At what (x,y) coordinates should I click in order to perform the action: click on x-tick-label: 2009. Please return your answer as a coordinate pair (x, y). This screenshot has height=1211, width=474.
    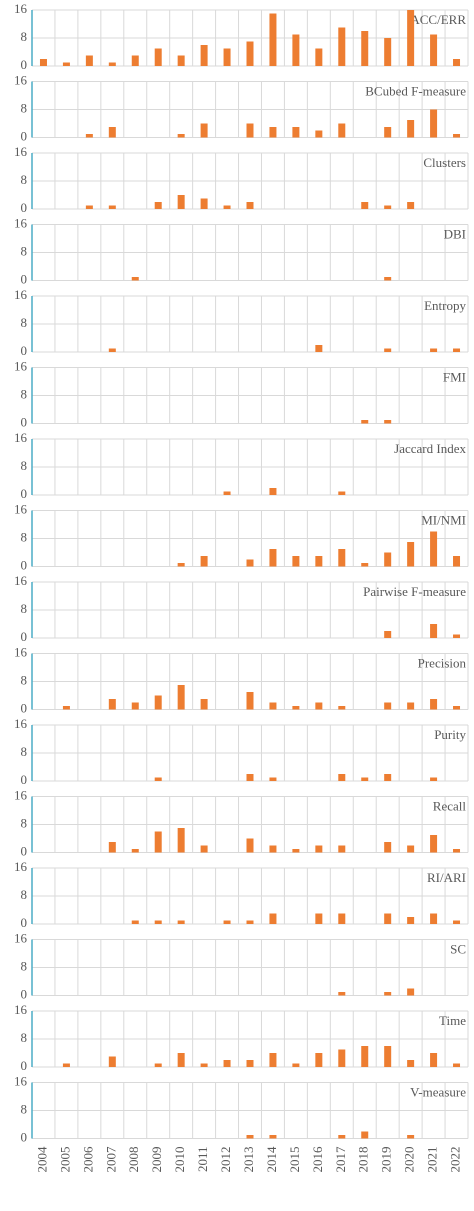
    Looking at the image, I should click on (156, 1160).